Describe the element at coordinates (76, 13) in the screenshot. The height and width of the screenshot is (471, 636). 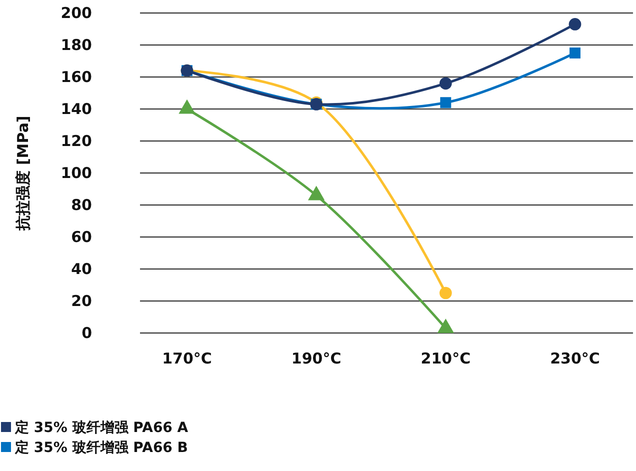
I see `y-tick-label: 200` at that location.